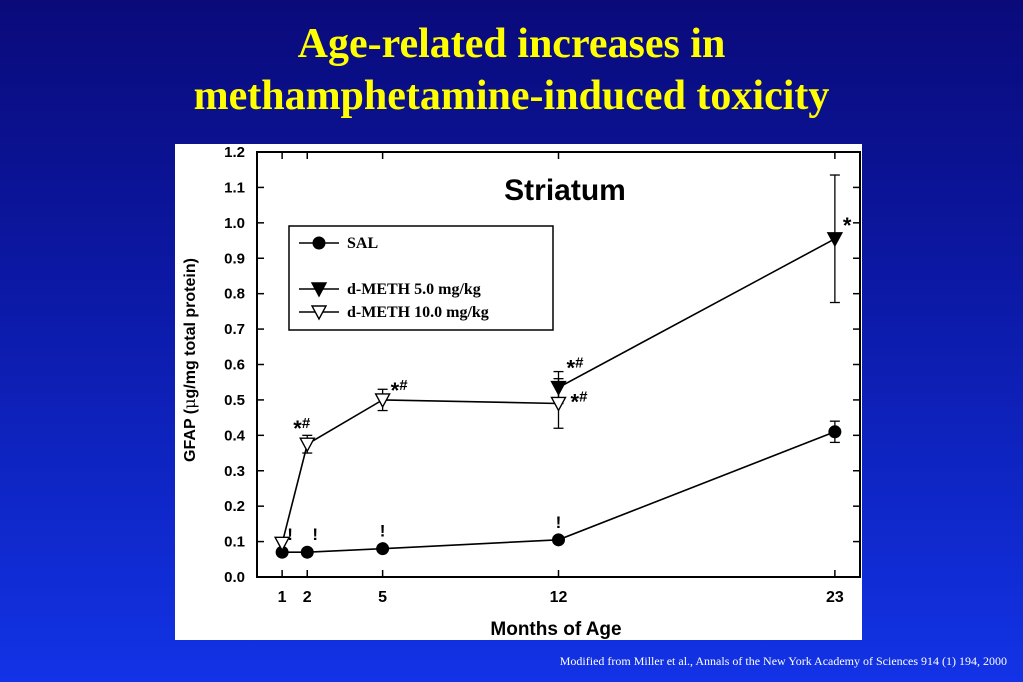  What do you see at coordinates (234, 400) in the screenshot?
I see `y-tick-label: 0.5` at bounding box center [234, 400].